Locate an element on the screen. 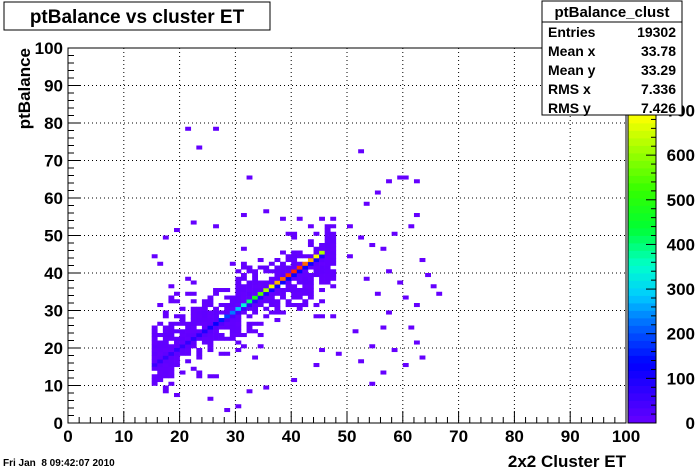 This screenshot has width=696, height=472. stats-label: Mean y is located at coordinates (572, 70).